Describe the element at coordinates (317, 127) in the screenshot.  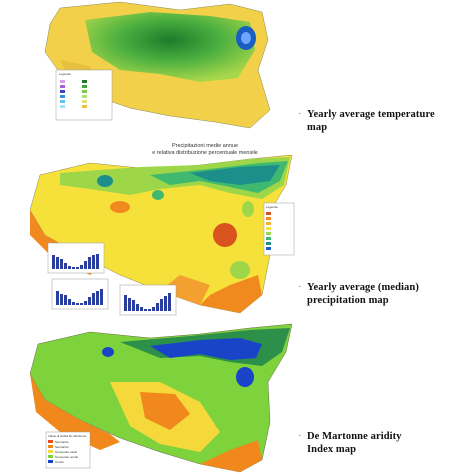
I see `temperature-caption-line-2: map` at that location.